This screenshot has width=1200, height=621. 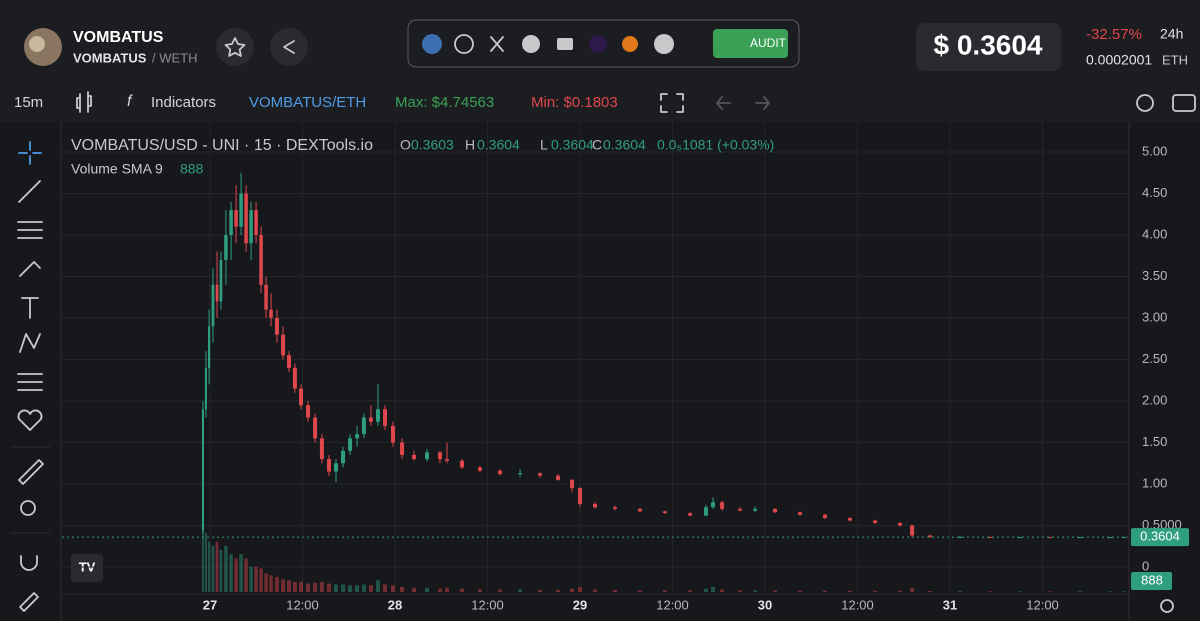 What do you see at coordinates (565, 44) in the screenshot?
I see `mail-icon` at bounding box center [565, 44].